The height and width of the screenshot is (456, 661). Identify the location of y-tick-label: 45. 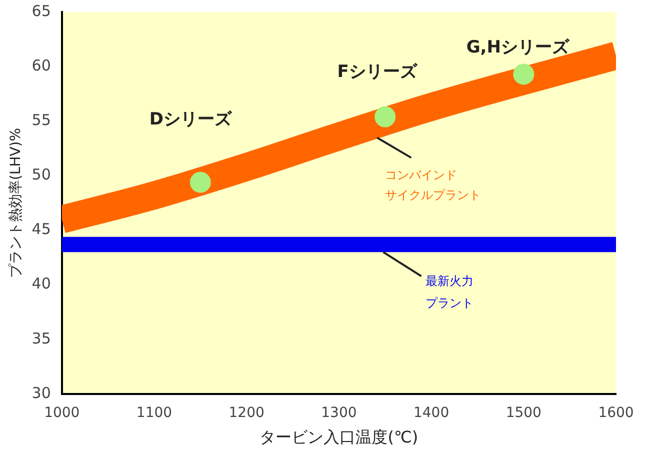
(41, 229).